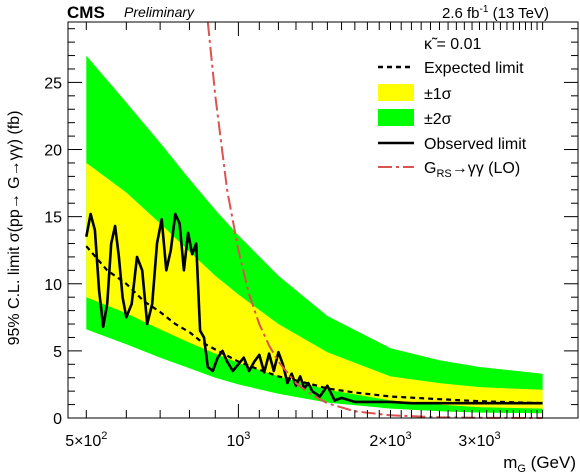 This screenshot has width=580, height=476. I want to click on y-tick-label: 10, so click(53, 285).